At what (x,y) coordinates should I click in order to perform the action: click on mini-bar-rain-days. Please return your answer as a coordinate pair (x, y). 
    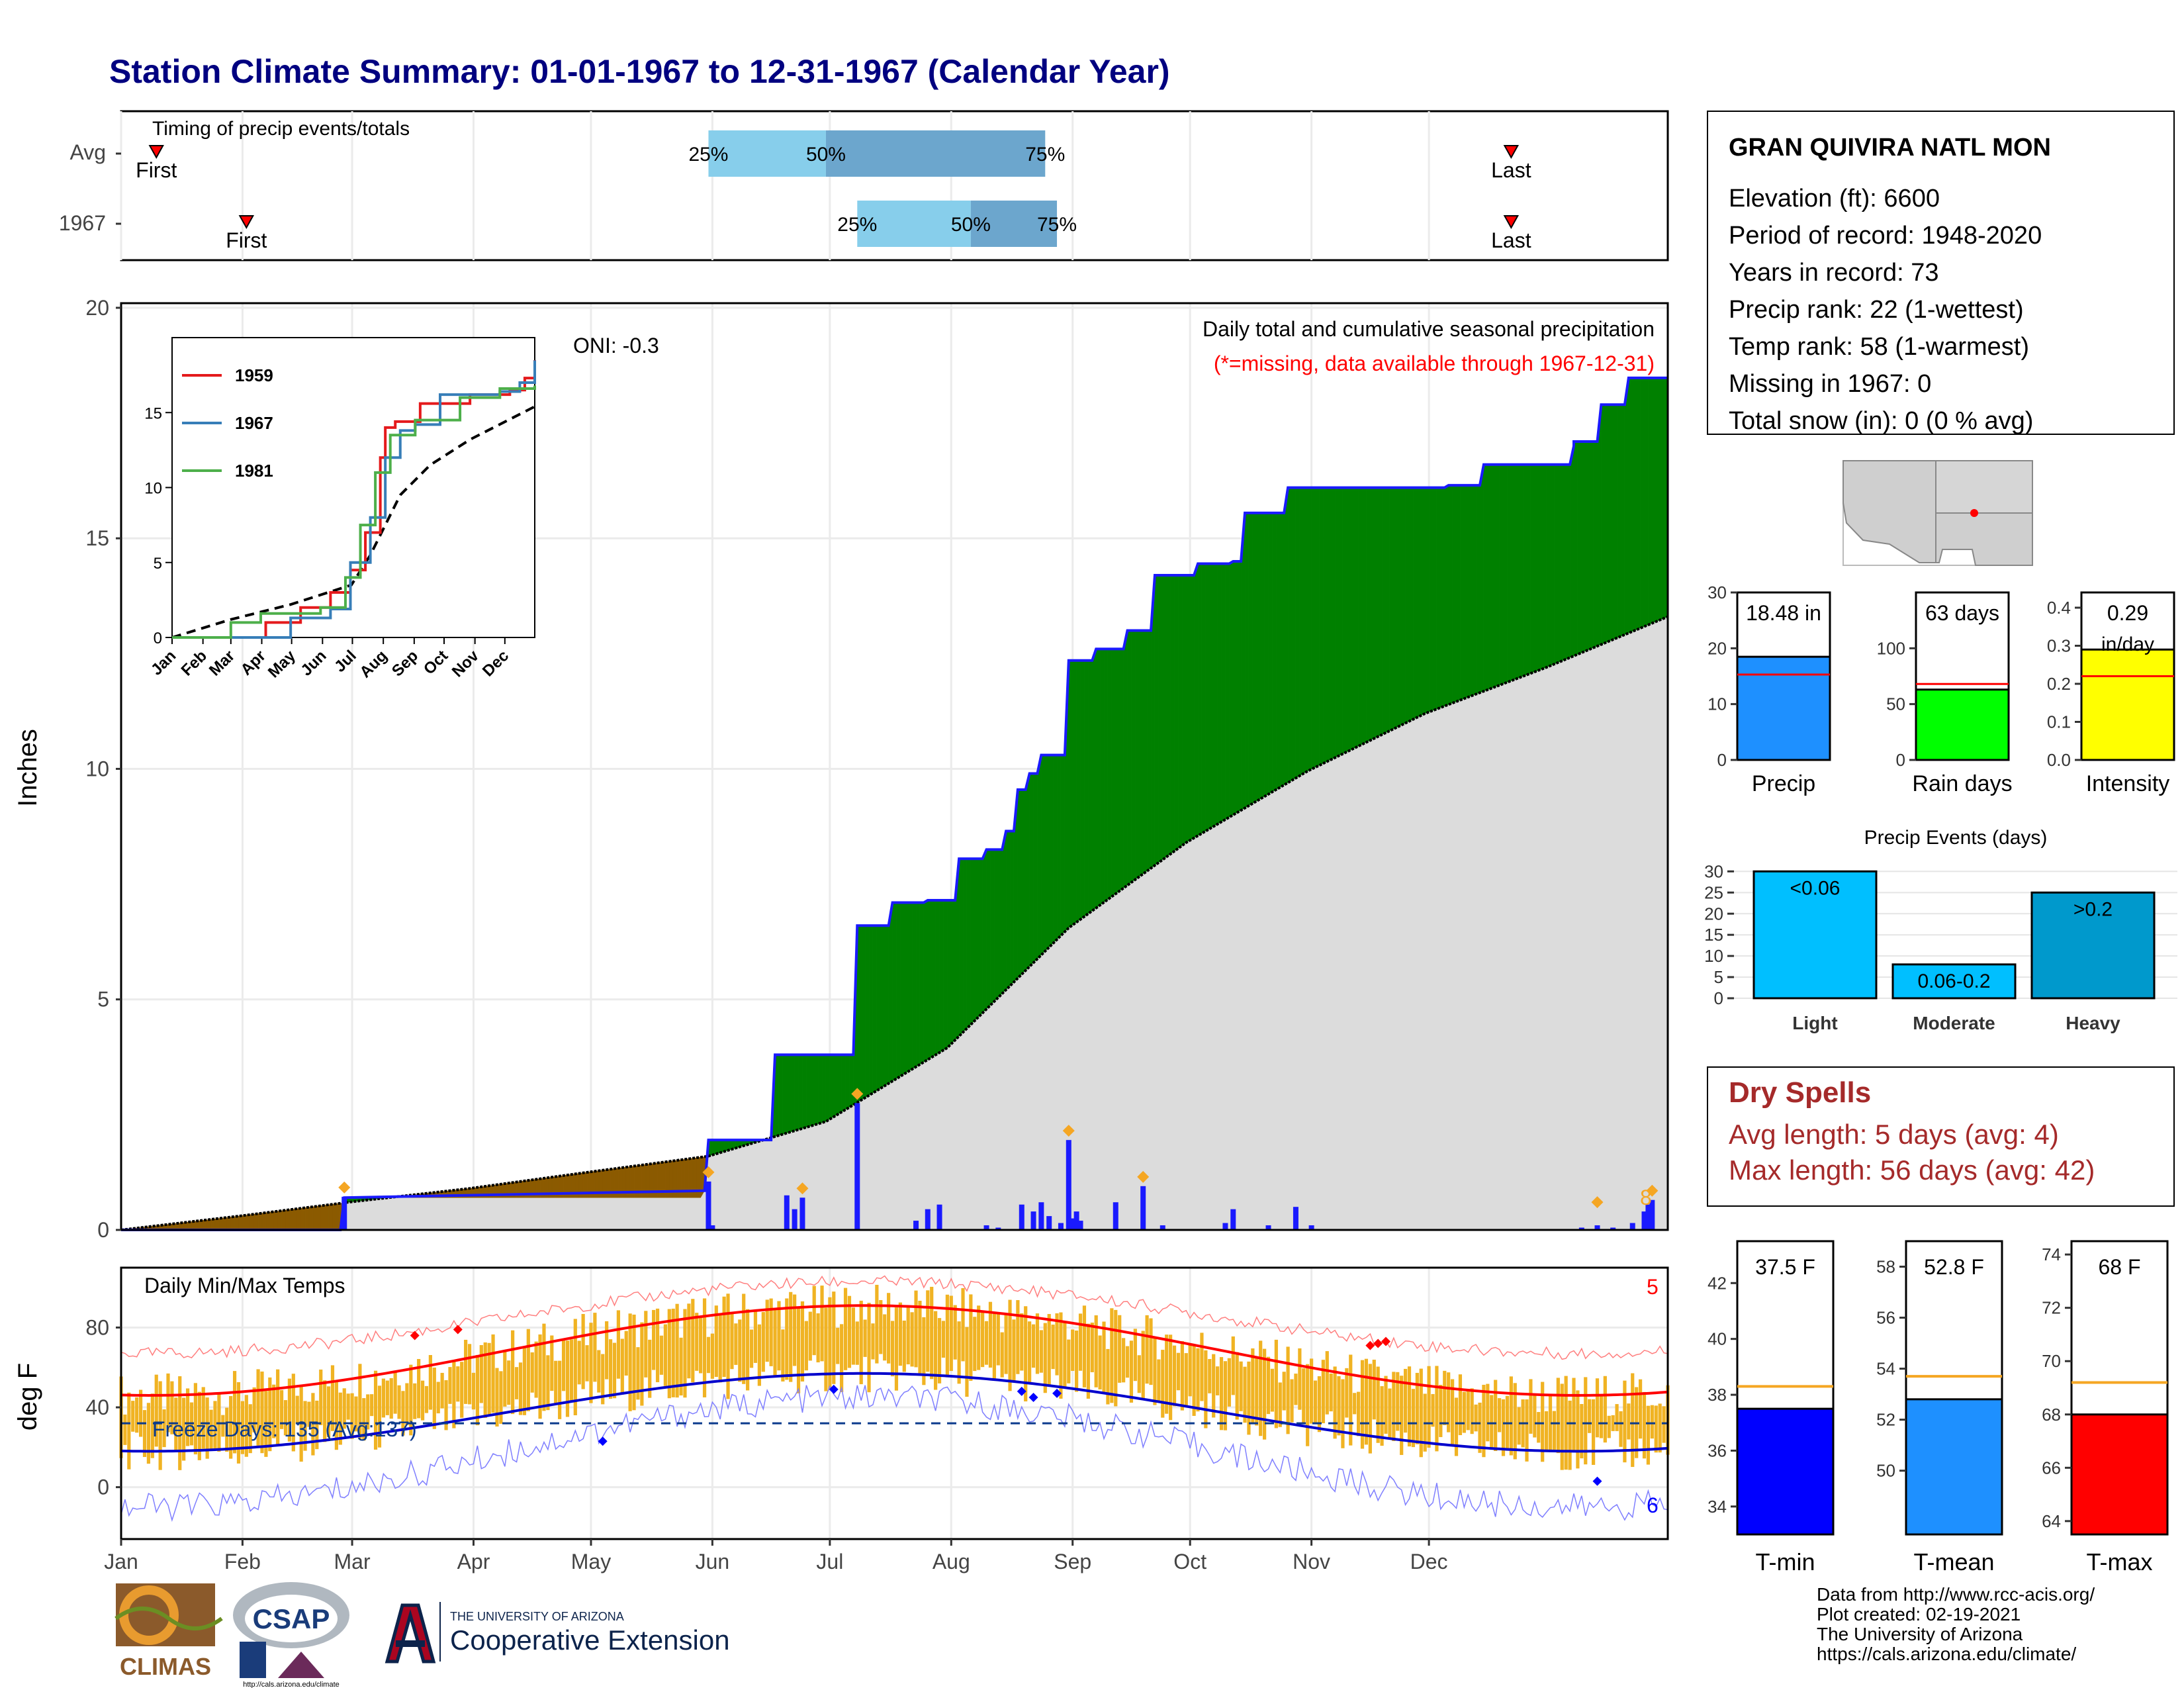
    Looking at the image, I should click on (1962, 724).